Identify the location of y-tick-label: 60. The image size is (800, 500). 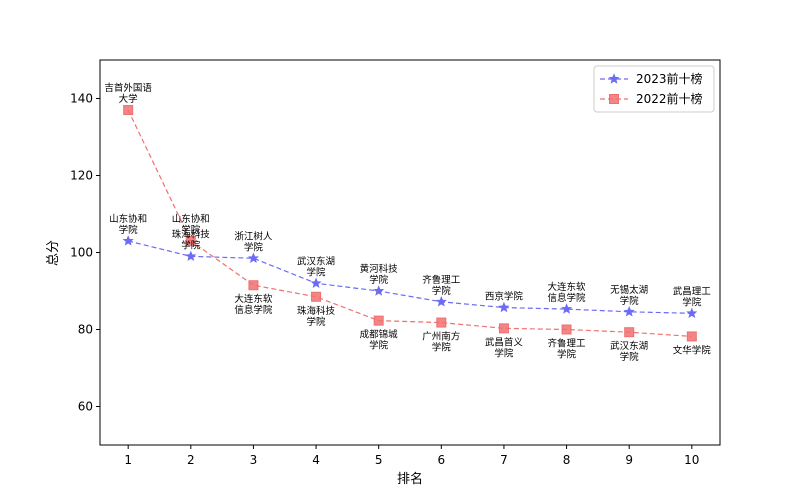
(85, 407).